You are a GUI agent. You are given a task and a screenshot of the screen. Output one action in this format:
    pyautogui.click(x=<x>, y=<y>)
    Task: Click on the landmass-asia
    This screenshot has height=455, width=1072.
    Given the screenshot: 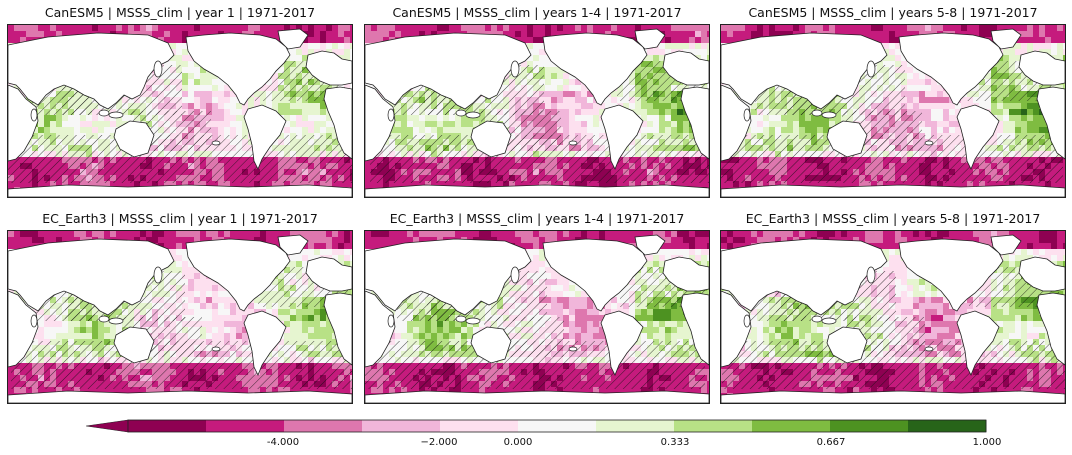 What is the action you would take?
    pyautogui.click(x=448, y=71)
    